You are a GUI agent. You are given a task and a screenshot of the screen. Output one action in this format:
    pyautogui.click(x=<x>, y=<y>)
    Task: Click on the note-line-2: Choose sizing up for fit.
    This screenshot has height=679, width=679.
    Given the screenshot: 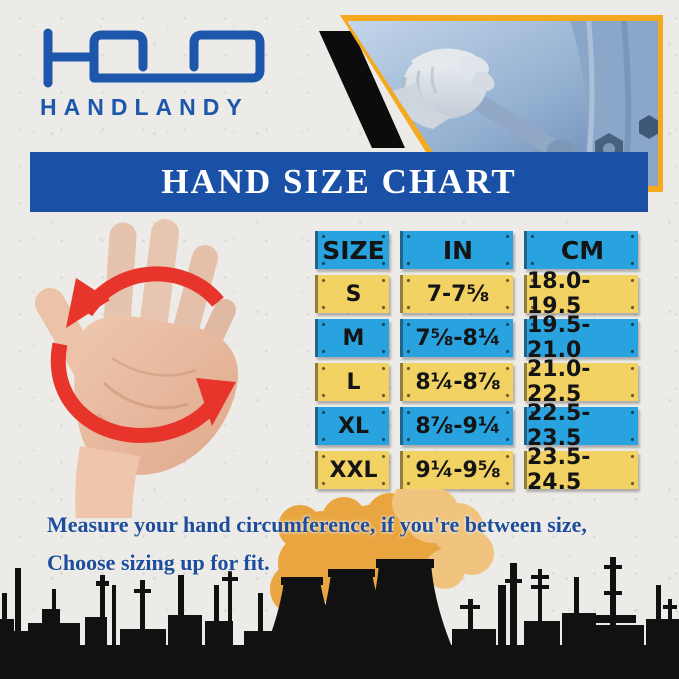 What is the action you would take?
    pyautogui.click(x=158, y=562)
    